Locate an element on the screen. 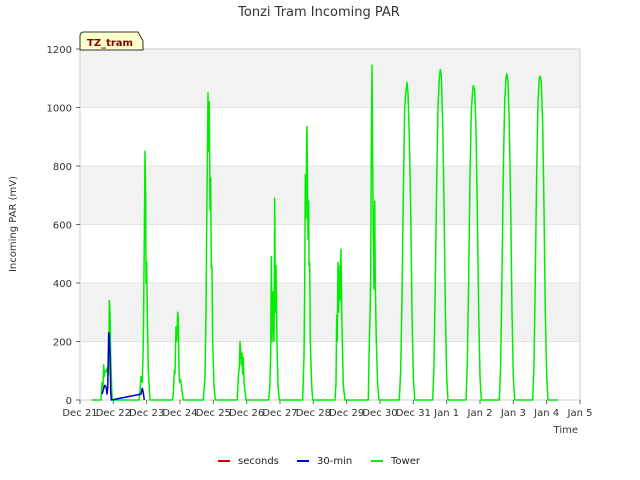  y-axis-title: Incoming PAR (mV) is located at coordinates (13, 224).